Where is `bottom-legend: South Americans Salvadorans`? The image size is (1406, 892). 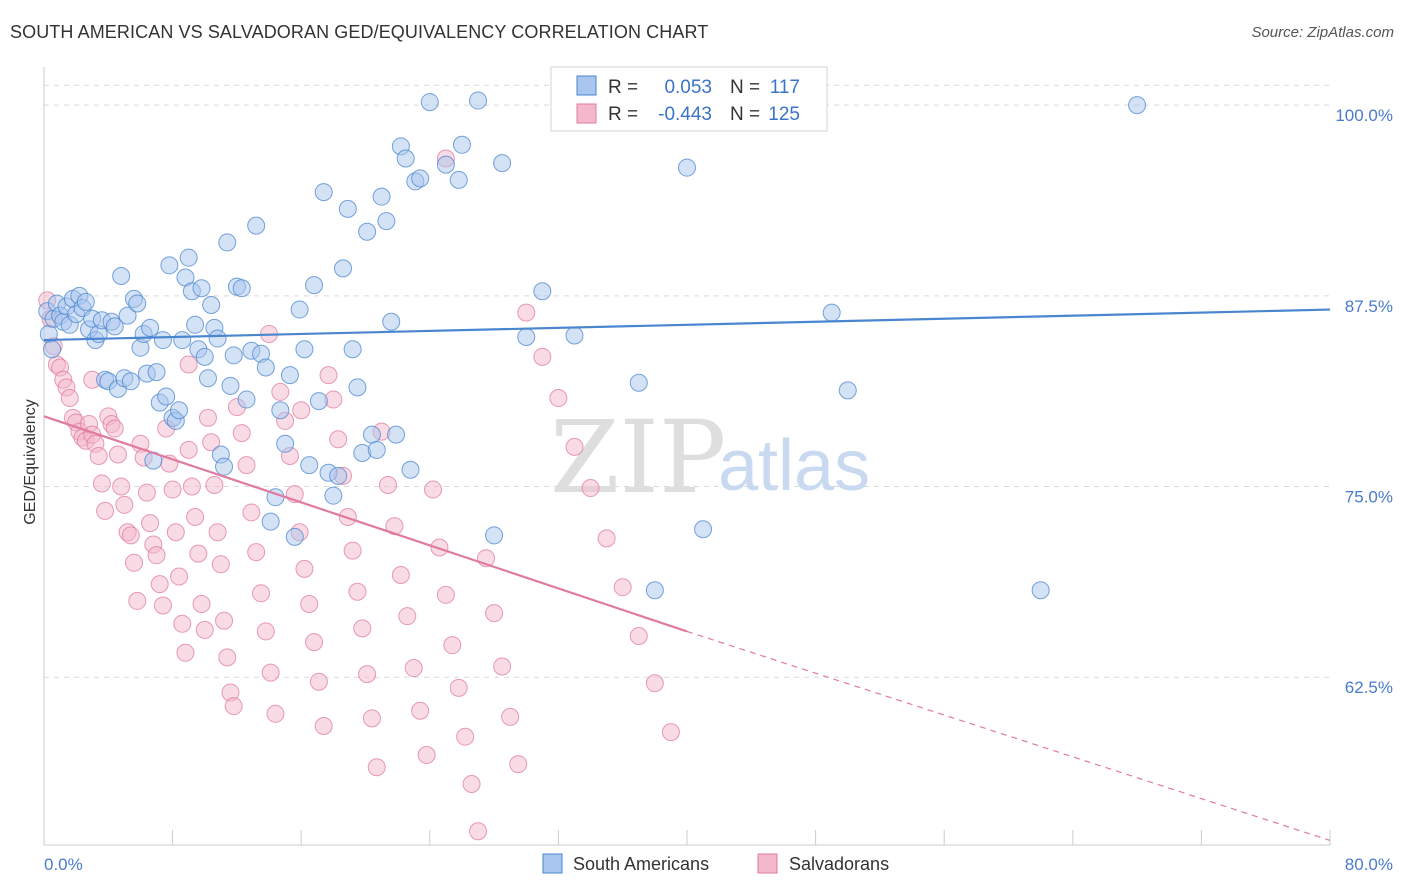
bottom-legend: South Americans Salvadorans is located at coordinates (715, 863).